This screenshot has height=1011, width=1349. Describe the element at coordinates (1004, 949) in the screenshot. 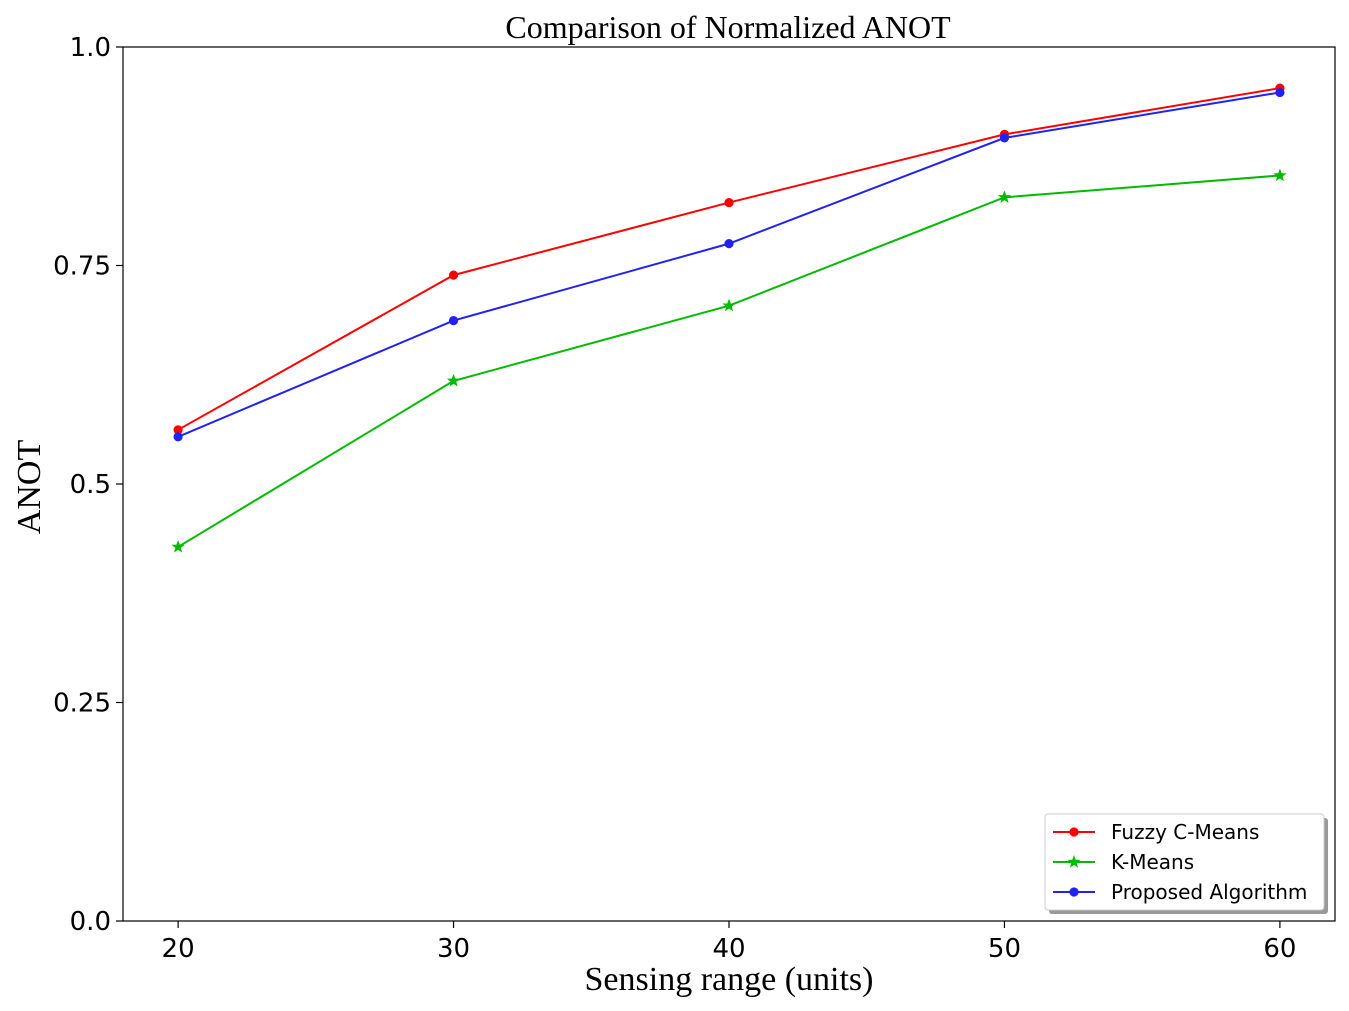

I see `x-tick-label: 50` at that location.